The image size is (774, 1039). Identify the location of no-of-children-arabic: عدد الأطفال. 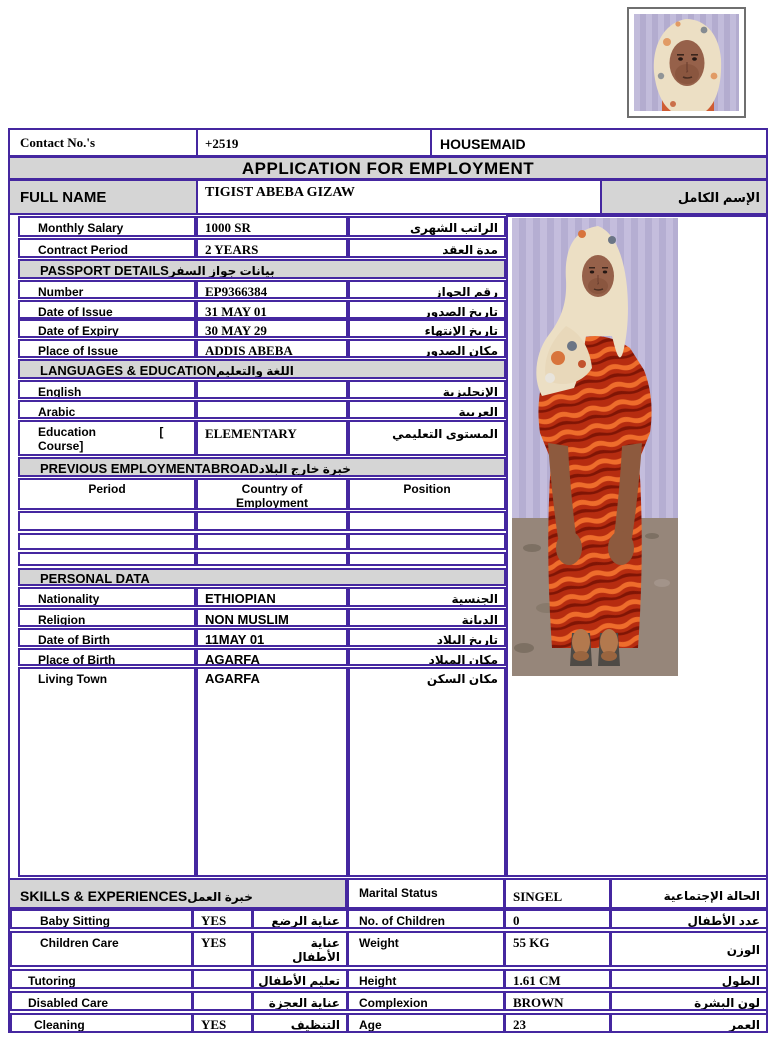
(689, 919).